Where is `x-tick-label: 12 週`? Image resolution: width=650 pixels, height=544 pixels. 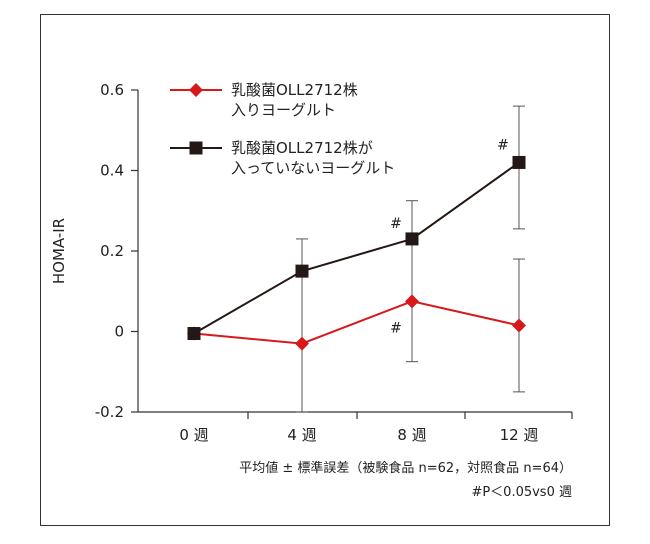
x-tick-label: 12 週 is located at coordinates (519, 435).